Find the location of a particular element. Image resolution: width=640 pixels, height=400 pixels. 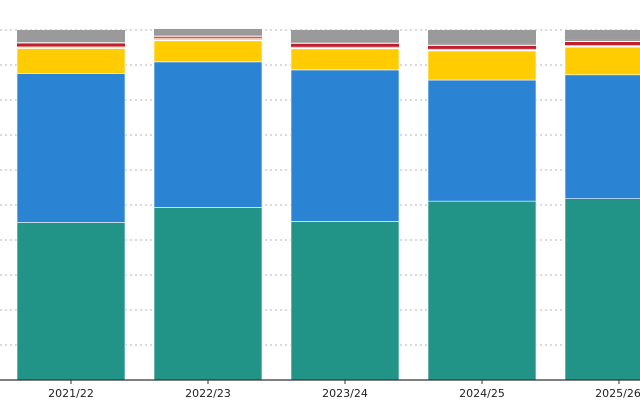

x-tick-label: 2022/23 is located at coordinates (208, 393).